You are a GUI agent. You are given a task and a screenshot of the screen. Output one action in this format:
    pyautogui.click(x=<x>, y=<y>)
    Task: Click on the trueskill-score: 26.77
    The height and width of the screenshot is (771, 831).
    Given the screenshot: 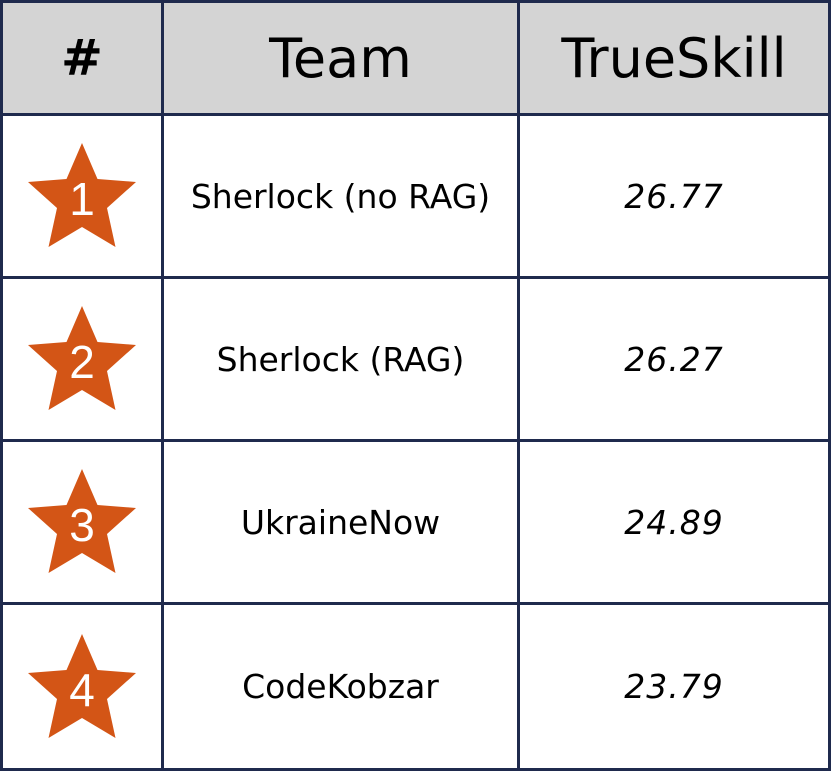 What is the action you would take?
    pyautogui.click(x=674, y=197)
    